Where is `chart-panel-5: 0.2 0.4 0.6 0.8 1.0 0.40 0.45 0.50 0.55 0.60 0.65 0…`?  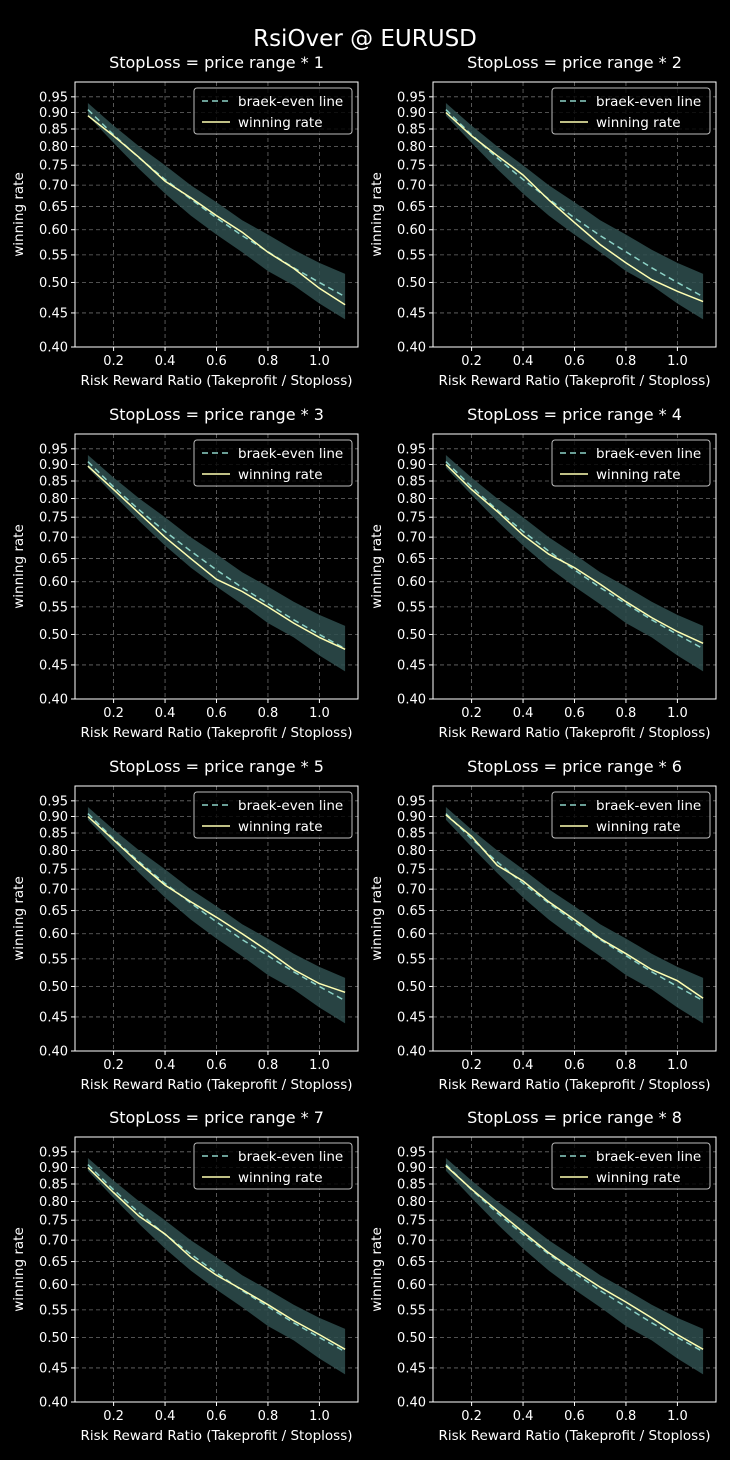
chart-panel-5: 0.2 0.4 0.6 0.8 1.0 0.40 0.45 0.50 0.55 0.60 0.65 0… is located at coordinates (185, 925).